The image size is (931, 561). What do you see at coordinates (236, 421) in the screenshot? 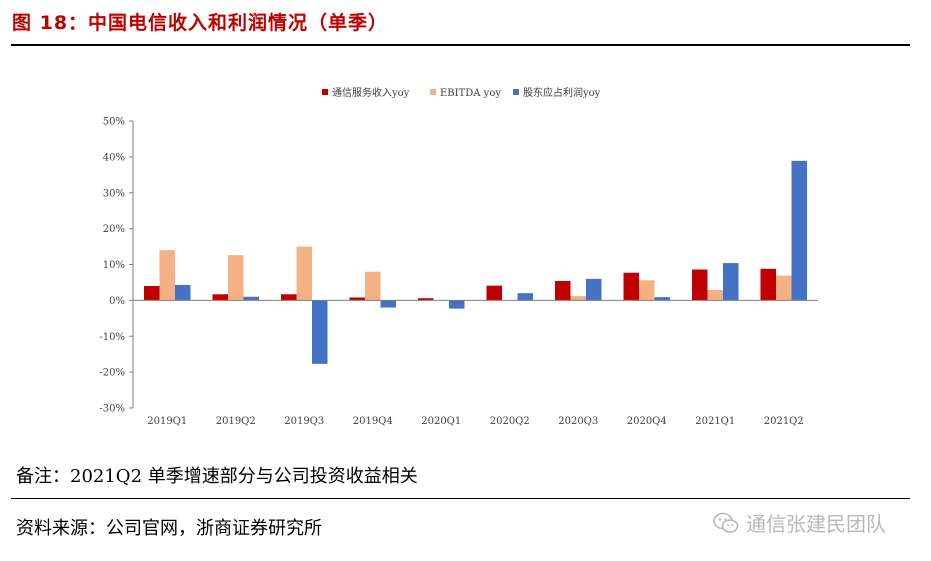
I see `x-tick-label: 2019Q2` at bounding box center [236, 421].